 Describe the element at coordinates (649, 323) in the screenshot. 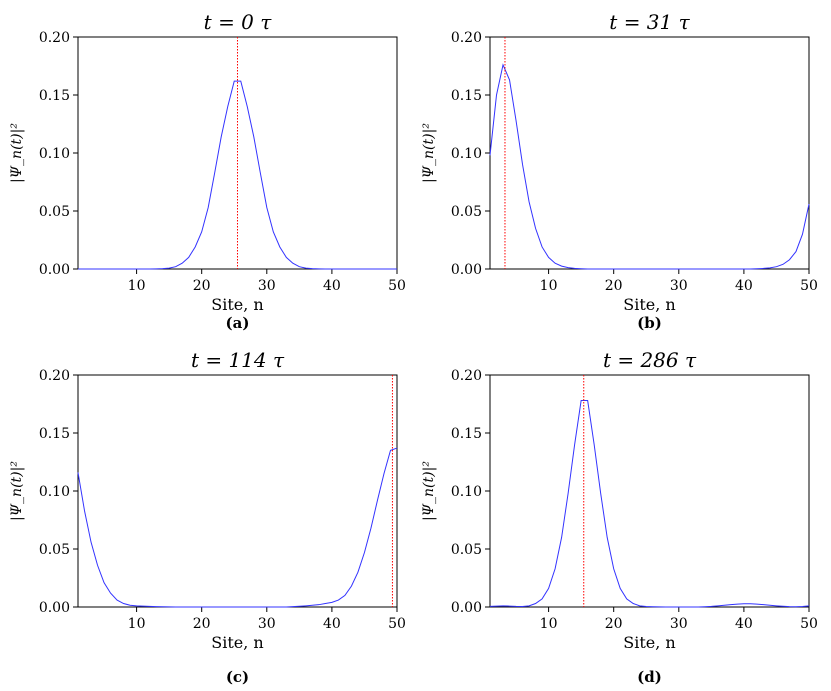

I see `subplot-caption: (b)` at that location.